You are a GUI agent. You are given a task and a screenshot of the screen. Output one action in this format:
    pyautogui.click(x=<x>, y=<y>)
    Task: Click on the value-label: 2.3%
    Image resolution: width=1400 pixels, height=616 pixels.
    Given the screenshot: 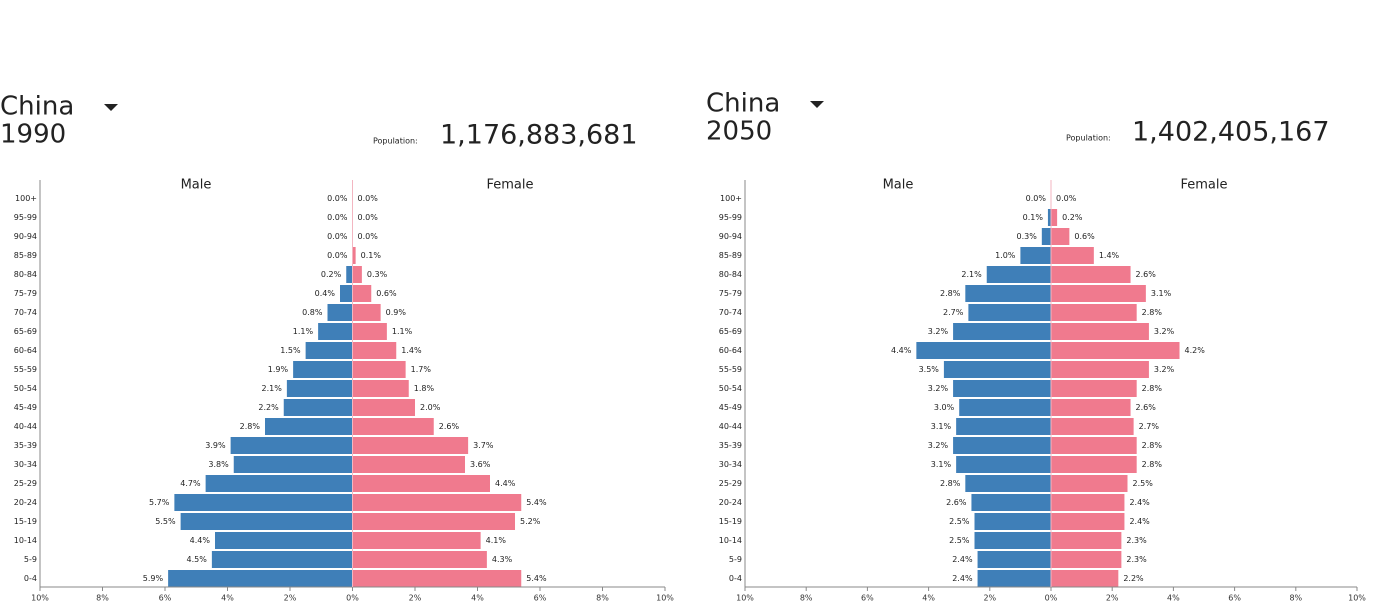 What is the action you would take?
    pyautogui.click(x=1136, y=559)
    